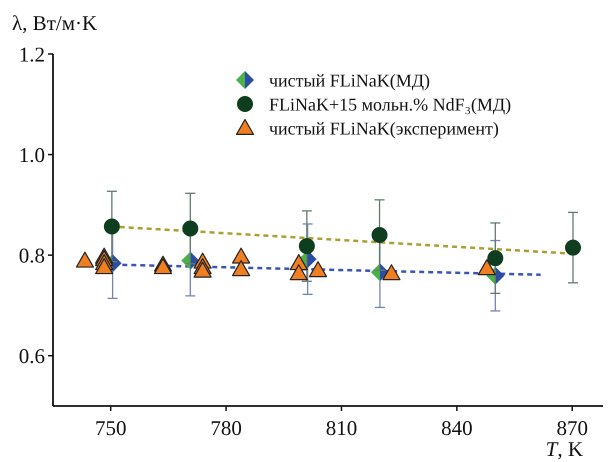  I want to click on x-tick-label: 870, so click(572, 428).